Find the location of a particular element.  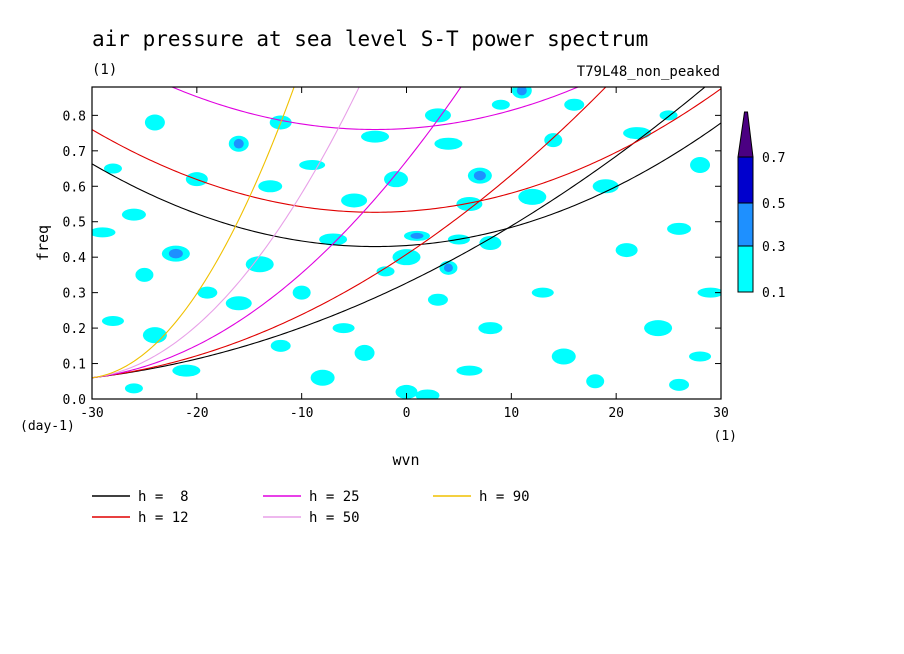

curve-kelvin-h50 is located at coordinates (226, 233).